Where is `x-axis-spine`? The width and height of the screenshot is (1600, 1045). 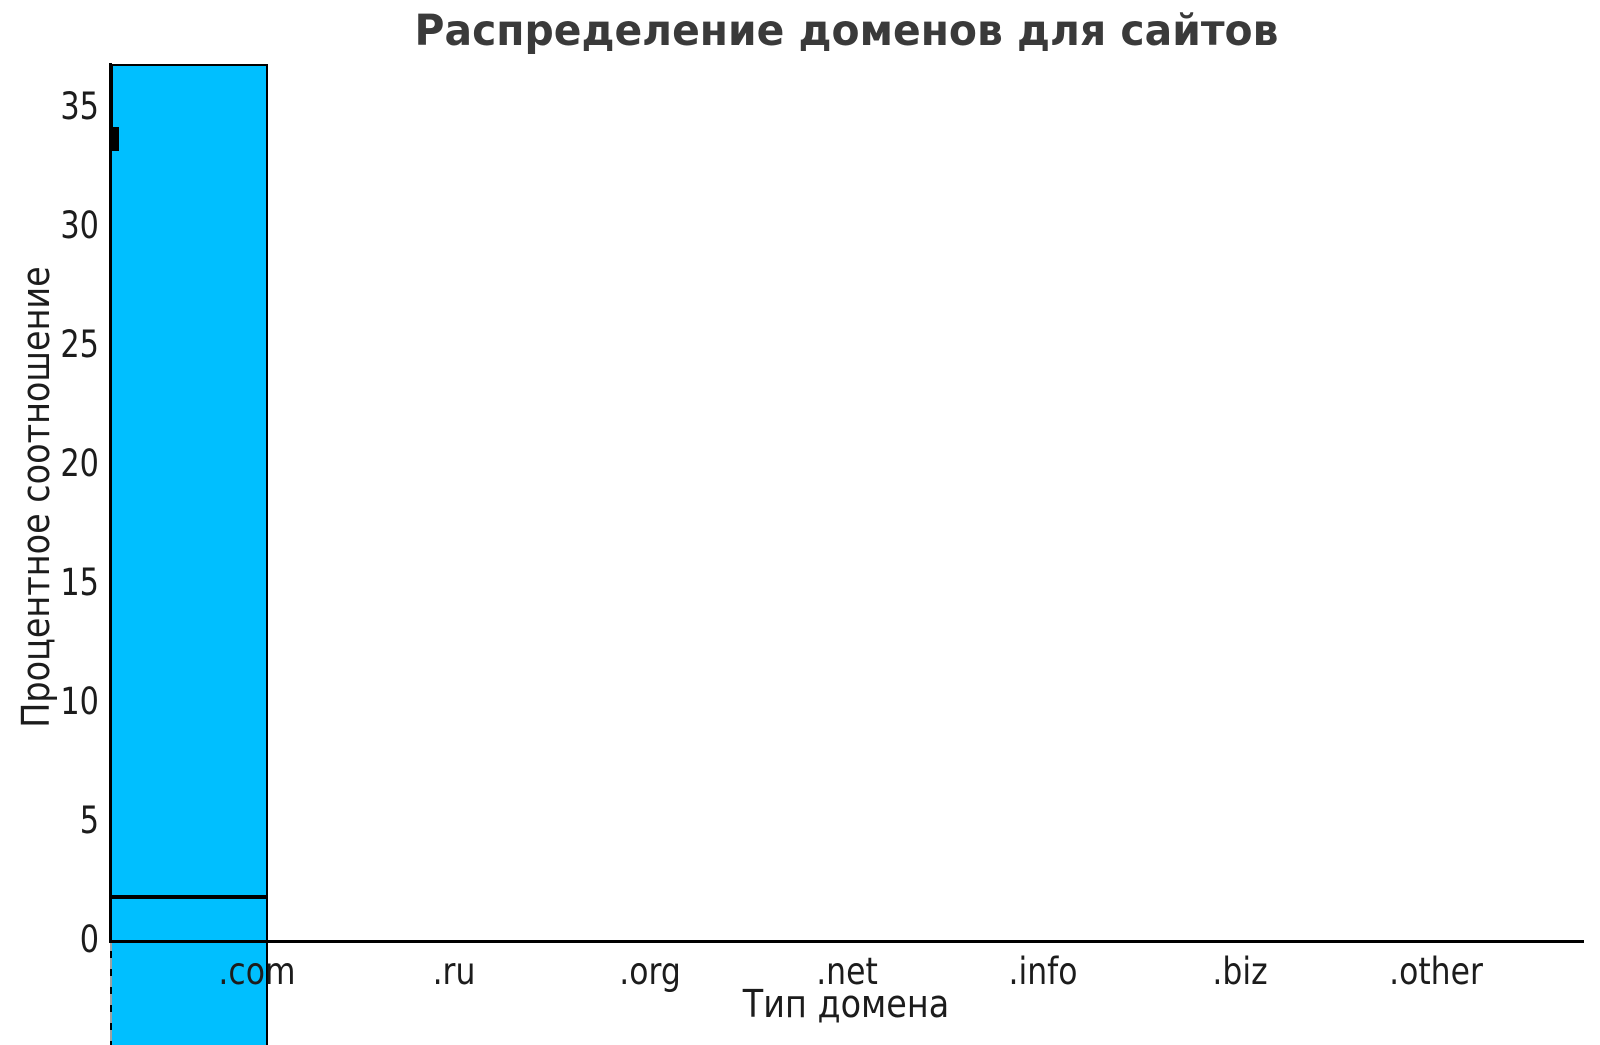
x-axis-spine is located at coordinates (846, 941).